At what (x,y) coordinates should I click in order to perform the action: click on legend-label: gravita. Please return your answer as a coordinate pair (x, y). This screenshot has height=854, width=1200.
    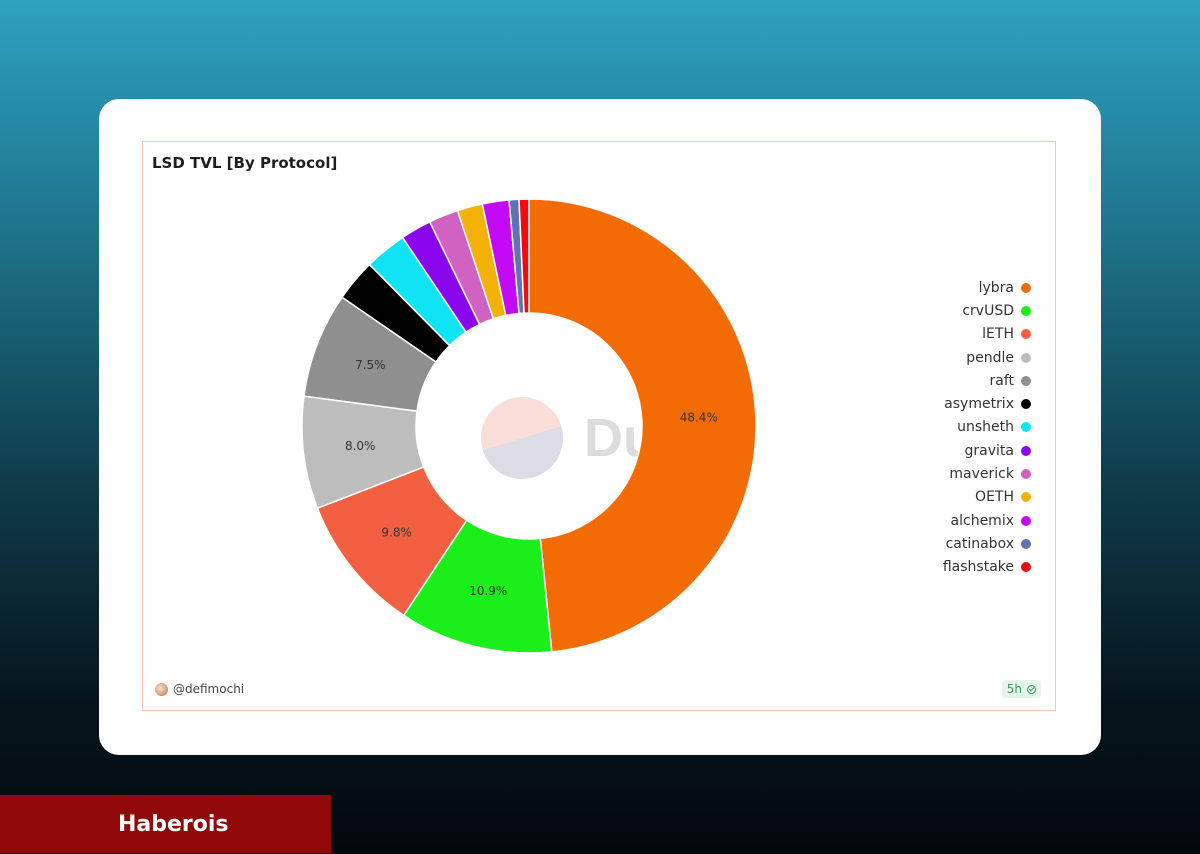
    Looking at the image, I should click on (989, 450).